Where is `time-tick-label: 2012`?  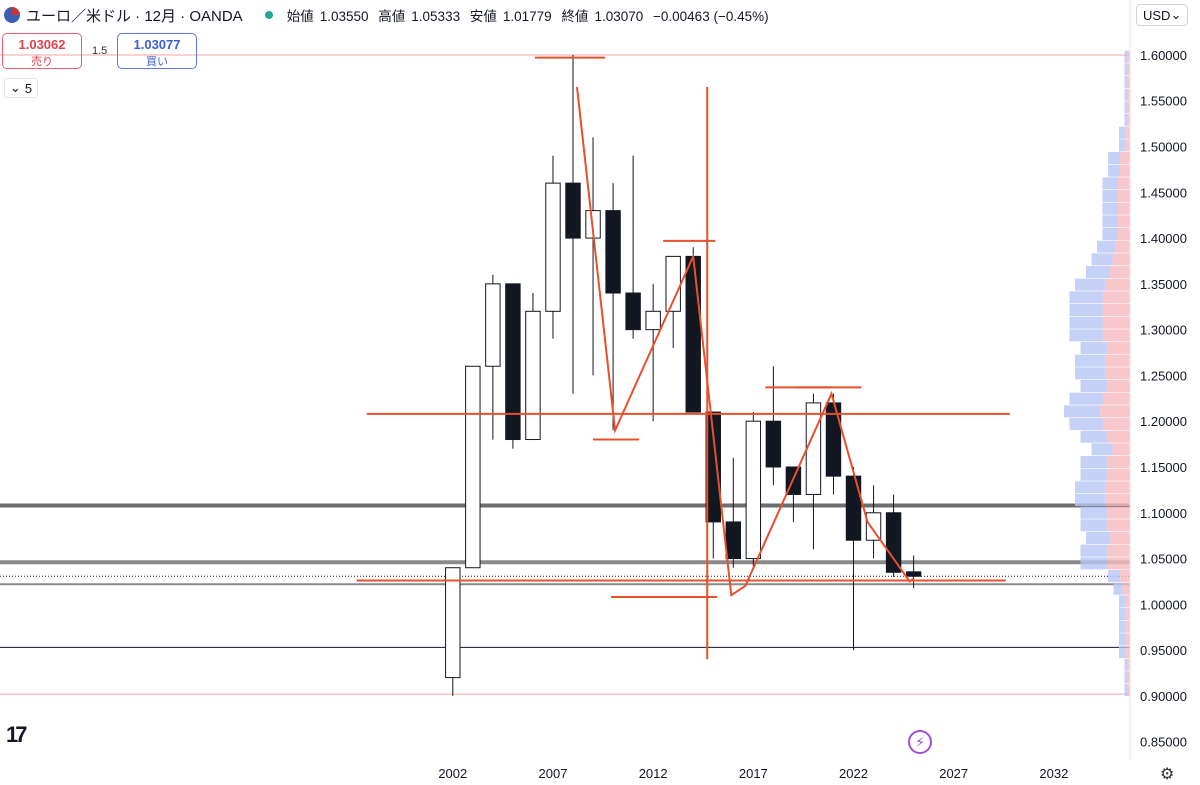 time-tick-label: 2012 is located at coordinates (653, 773).